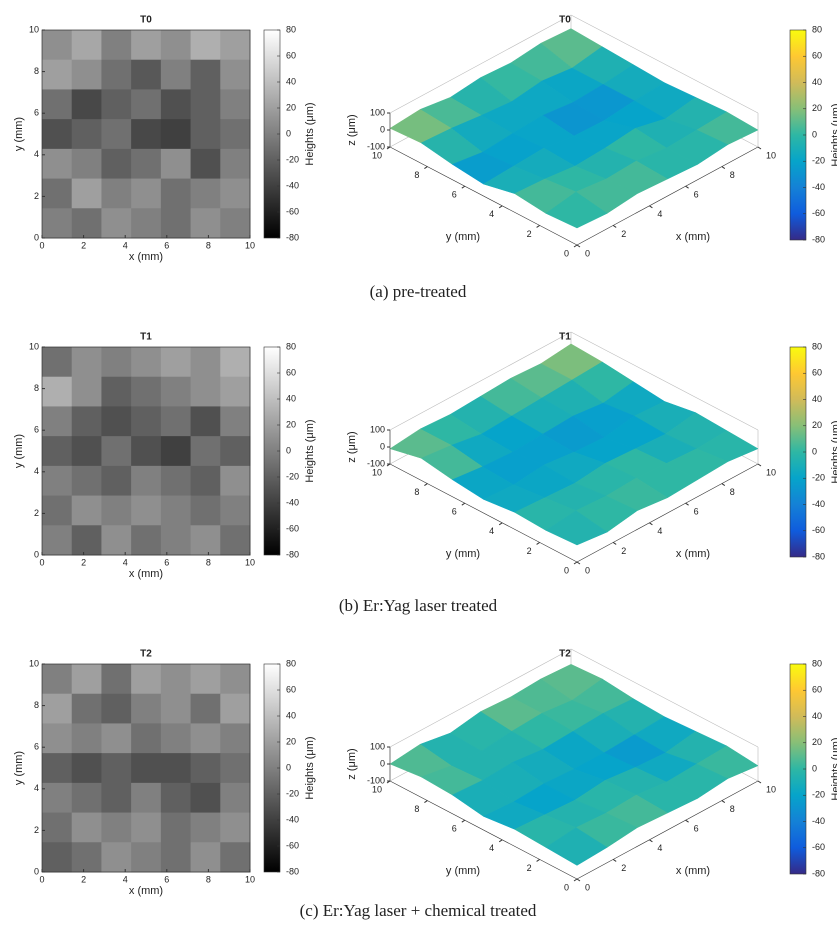  I want to click on chart-title: T1, so click(565, 337).